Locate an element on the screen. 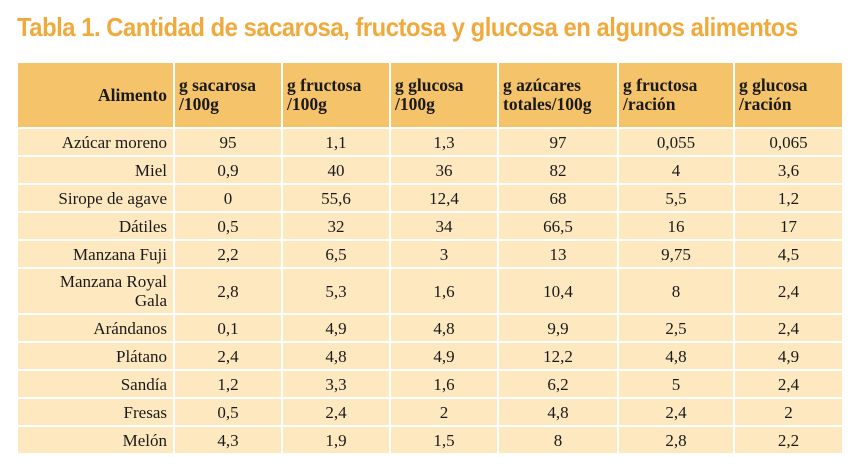 This screenshot has width=858, height=473. food-name-cell: Dátiles is located at coordinates (95, 226).